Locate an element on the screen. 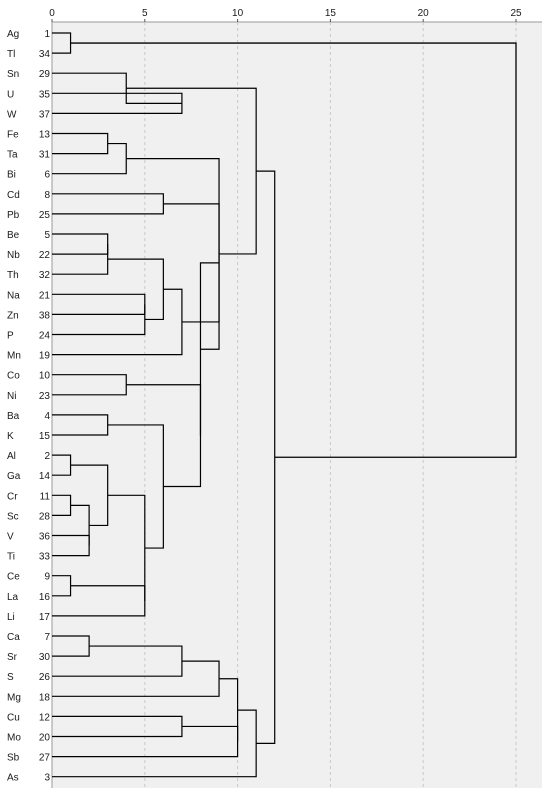  leaf-label-ca: Ca is located at coordinates (13, 637).